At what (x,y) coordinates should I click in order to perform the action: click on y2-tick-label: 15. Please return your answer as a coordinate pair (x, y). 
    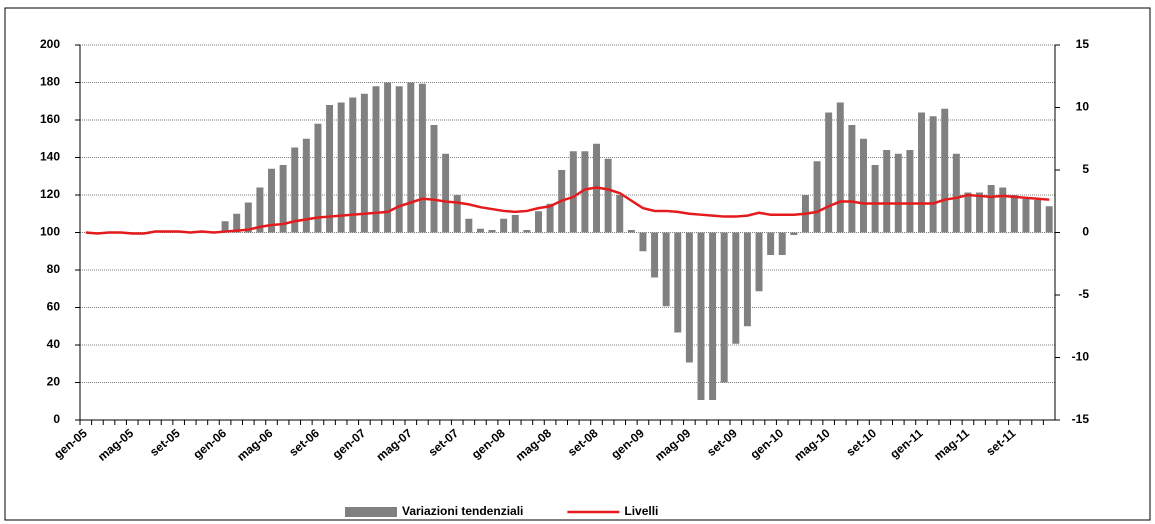
    Looking at the image, I should click on (1083, 44).